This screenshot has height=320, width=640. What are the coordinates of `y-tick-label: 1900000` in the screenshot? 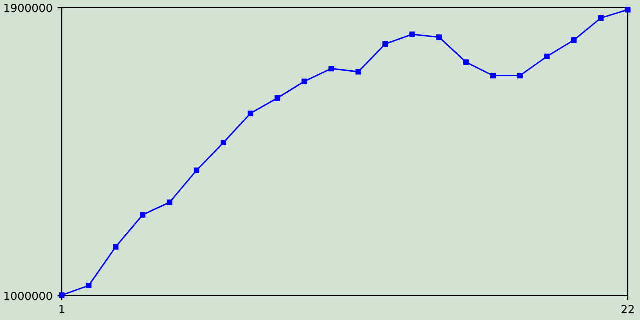 It's located at (28, 8).